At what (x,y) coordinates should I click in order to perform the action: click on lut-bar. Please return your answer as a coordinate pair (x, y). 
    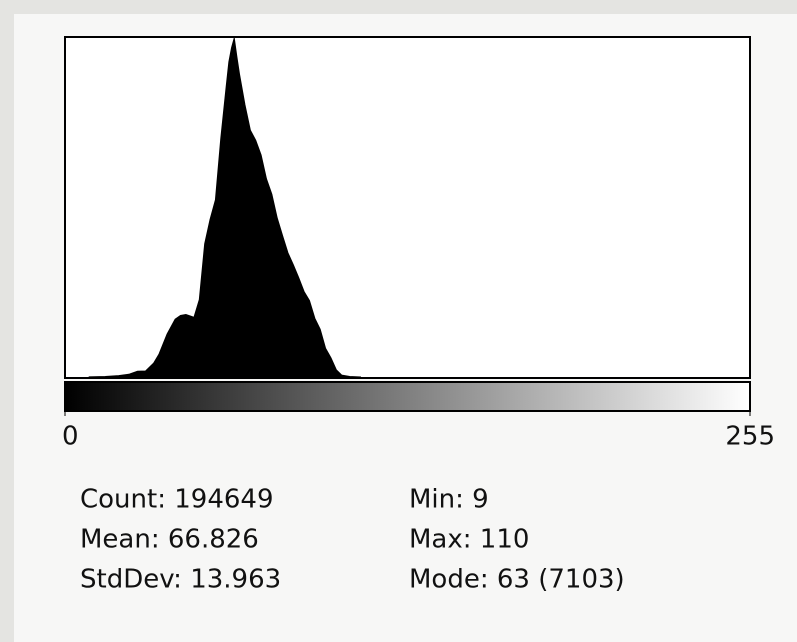
    Looking at the image, I should click on (407, 396).